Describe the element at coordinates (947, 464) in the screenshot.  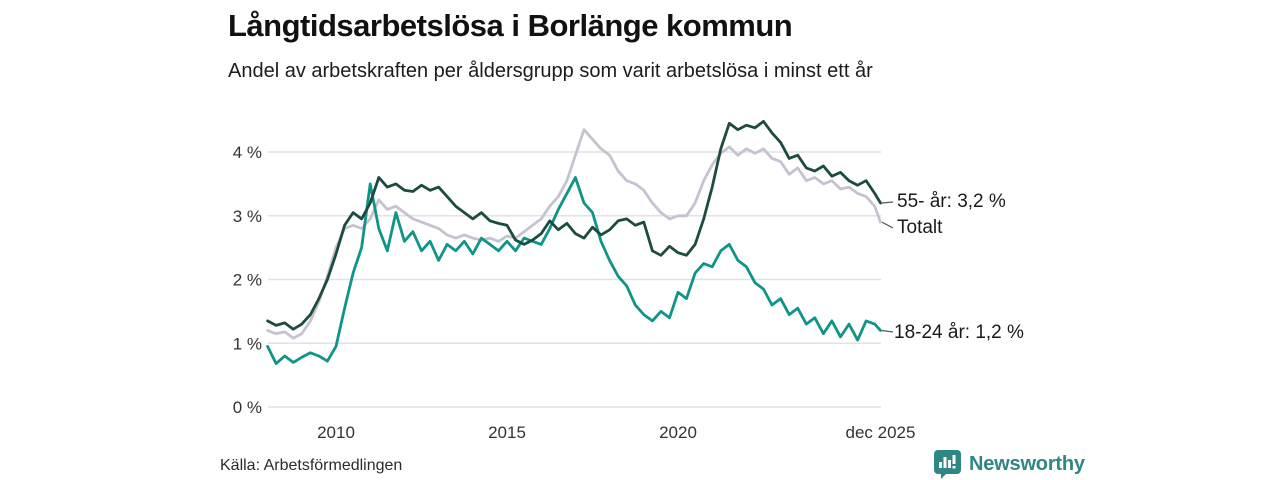
I see `newsworthy-logo-icon` at that location.